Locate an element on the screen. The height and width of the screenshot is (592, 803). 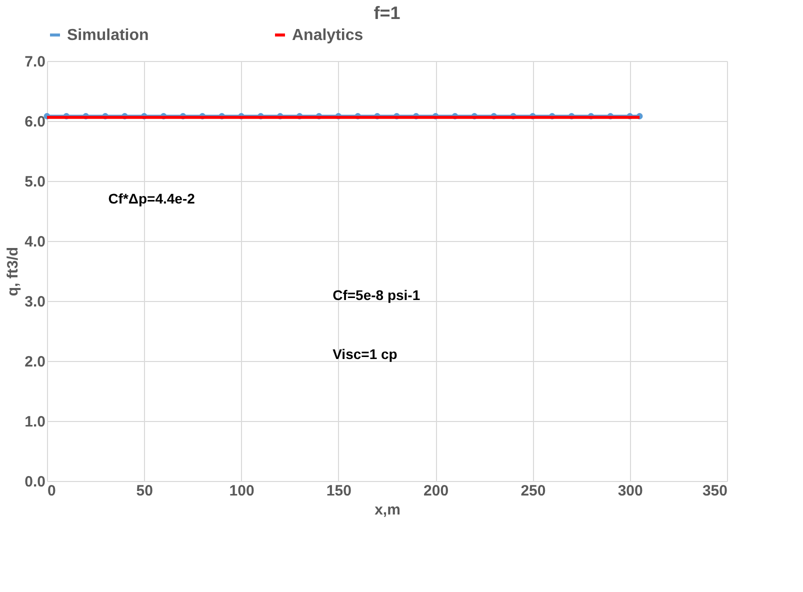
x-axis-title: x,m is located at coordinates (387, 510).